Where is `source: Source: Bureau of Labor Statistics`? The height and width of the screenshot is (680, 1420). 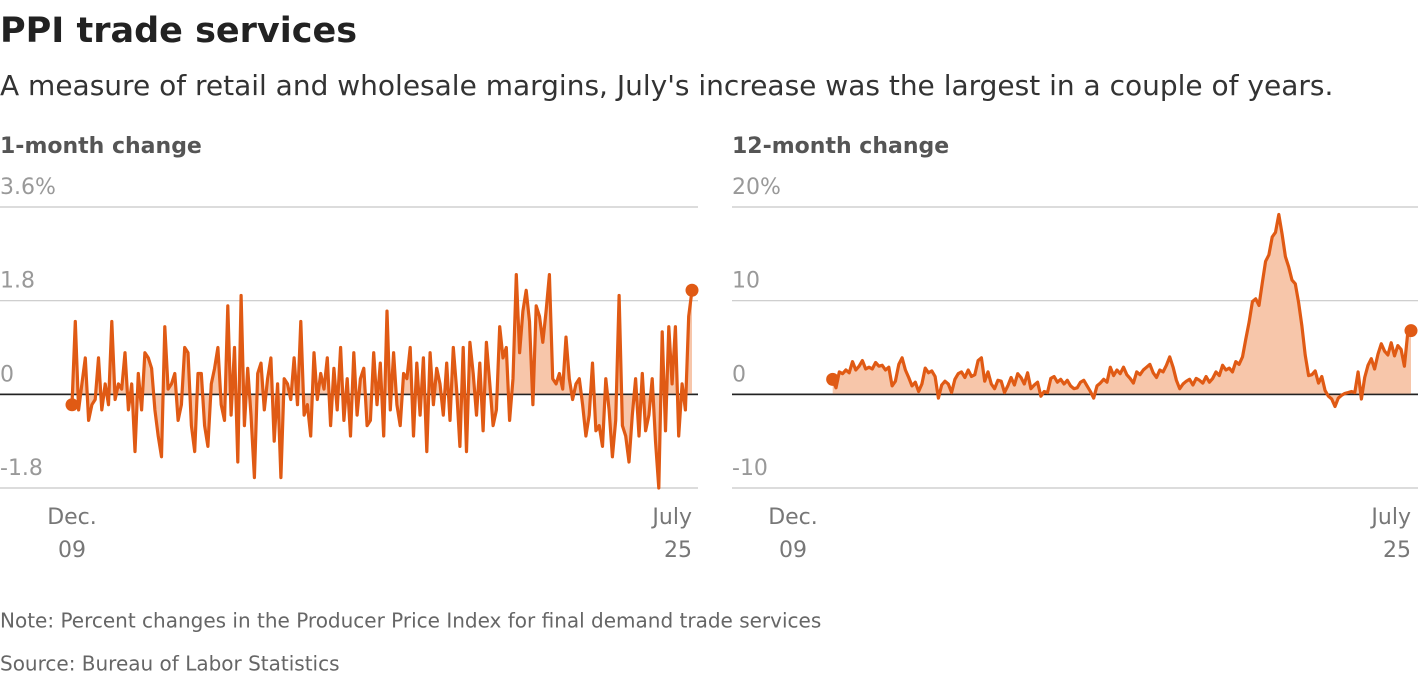 source: Source: Bureau of Labor Statistics is located at coordinates (170, 664).